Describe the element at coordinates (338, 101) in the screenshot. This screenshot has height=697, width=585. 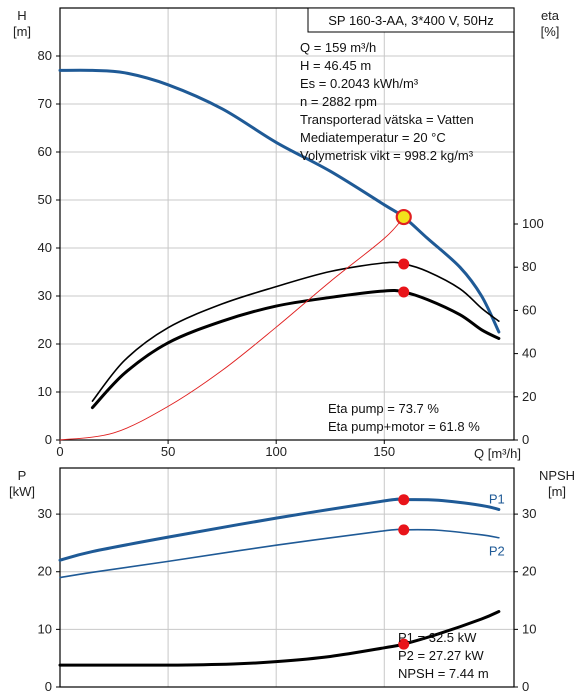
I see `info-line-n: n = 2882 rpm` at that location.